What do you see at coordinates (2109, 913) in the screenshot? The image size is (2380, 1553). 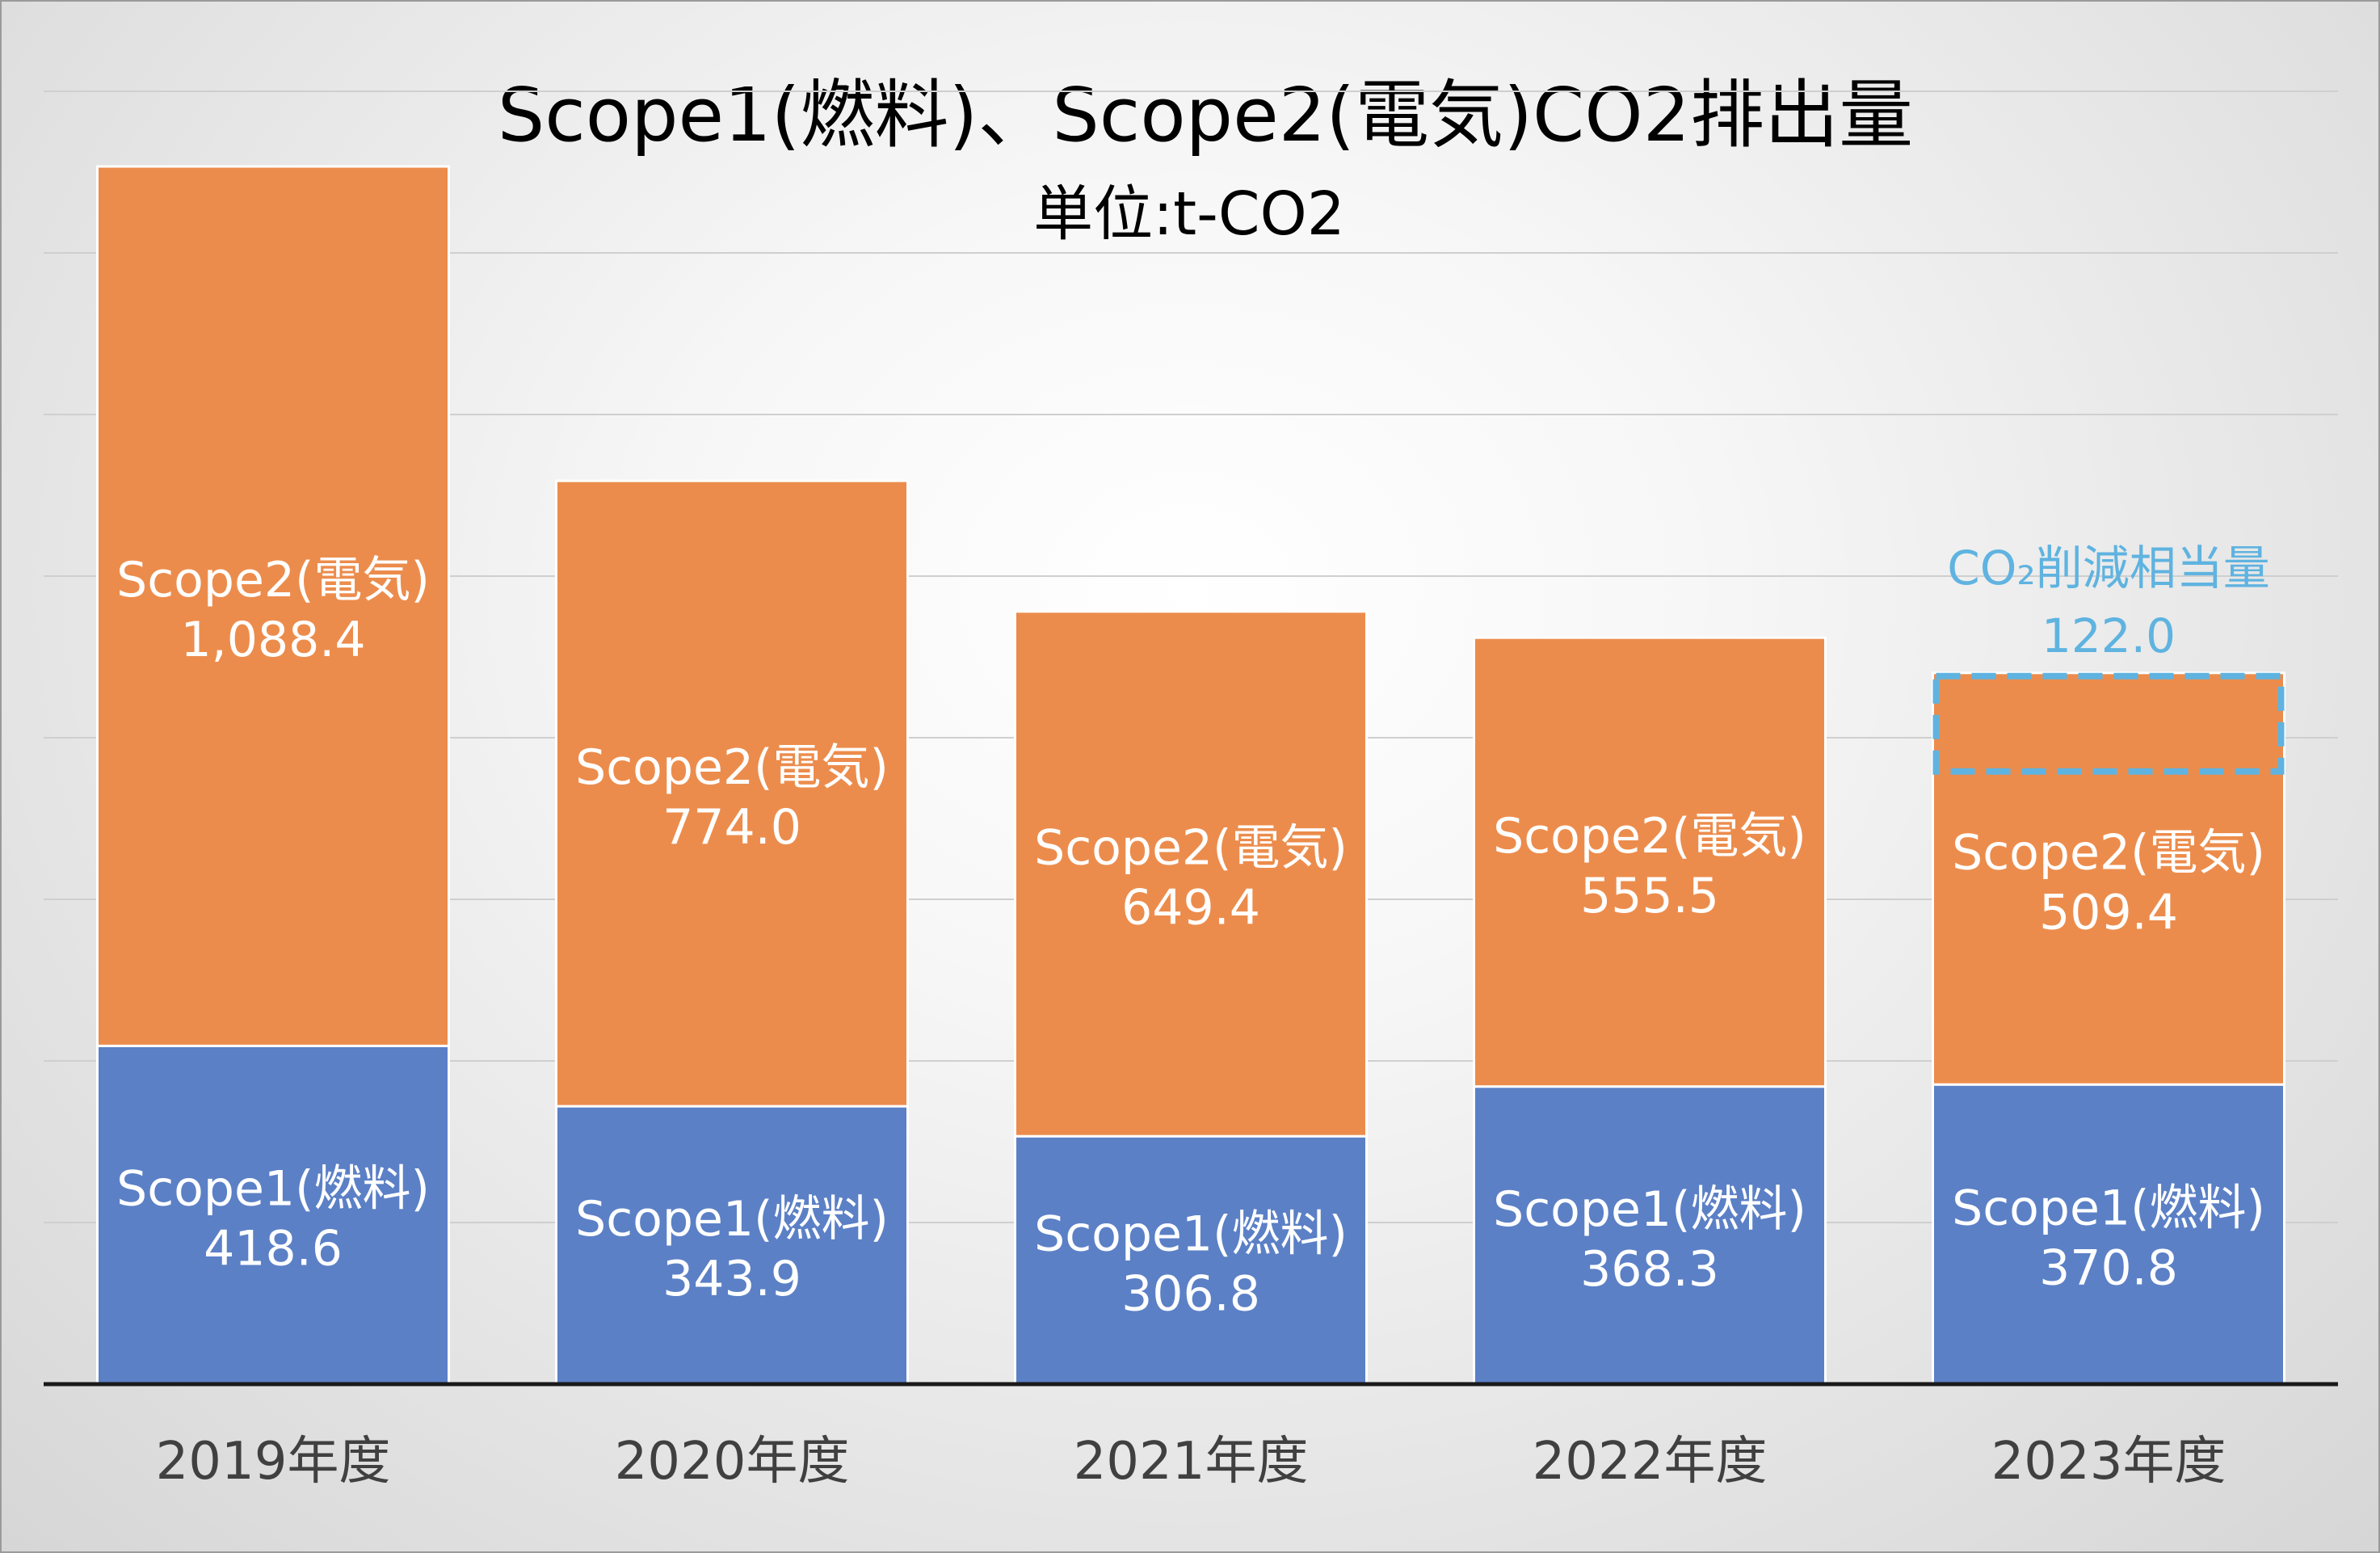 I see `segment-value-label: 509.4` at bounding box center [2109, 913].